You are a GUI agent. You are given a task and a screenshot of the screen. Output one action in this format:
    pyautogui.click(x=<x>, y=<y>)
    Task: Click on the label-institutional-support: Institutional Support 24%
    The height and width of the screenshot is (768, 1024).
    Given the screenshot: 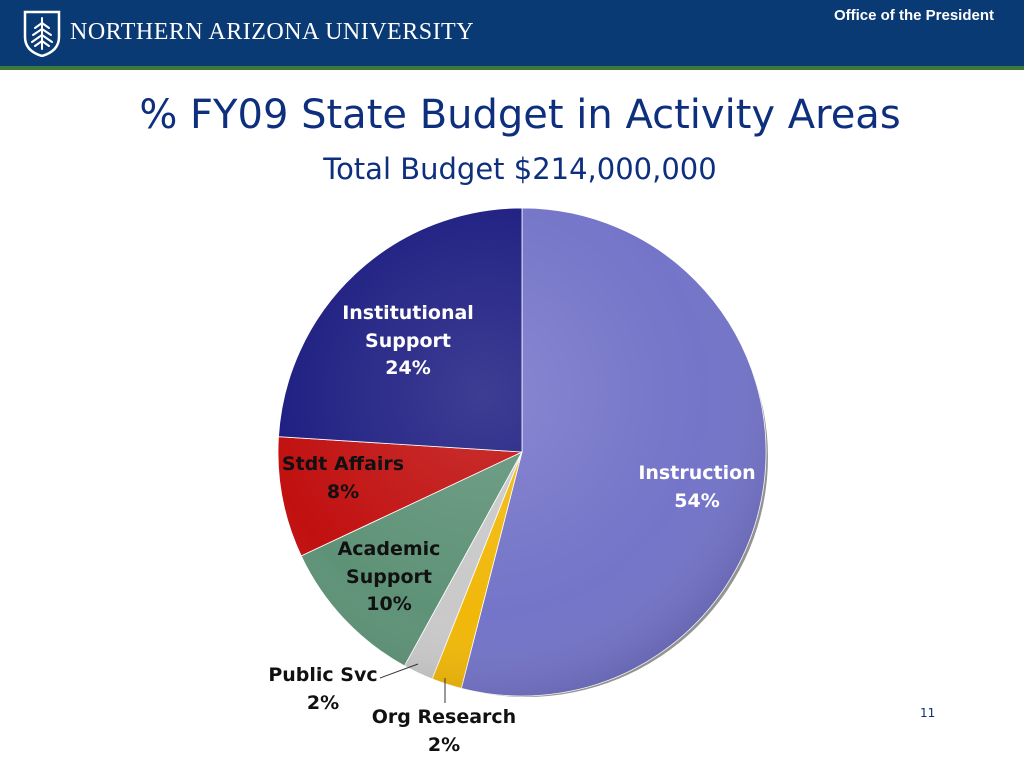 What is the action you would take?
    pyautogui.click(x=408, y=341)
    